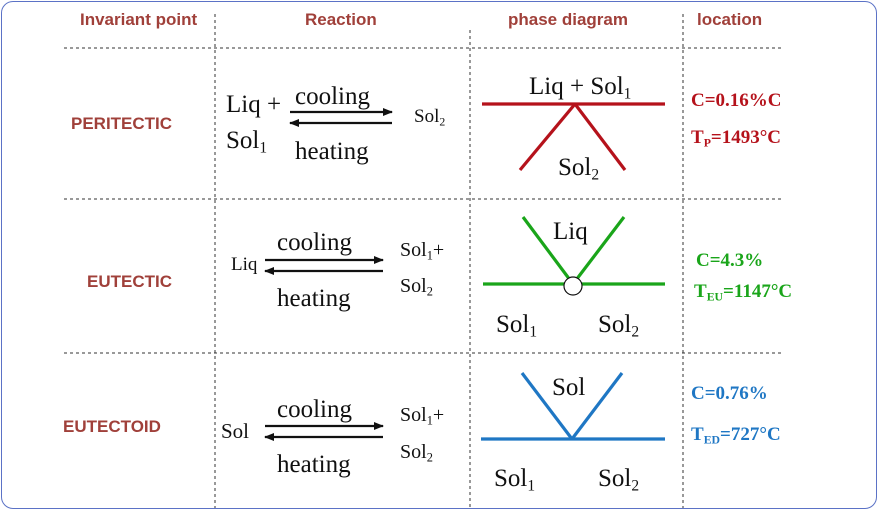 This screenshot has width=880, height=512. What do you see at coordinates (569, 387) in the screenshot?
I see `phase-label-top: Sol` at bounding box center [569, 387].